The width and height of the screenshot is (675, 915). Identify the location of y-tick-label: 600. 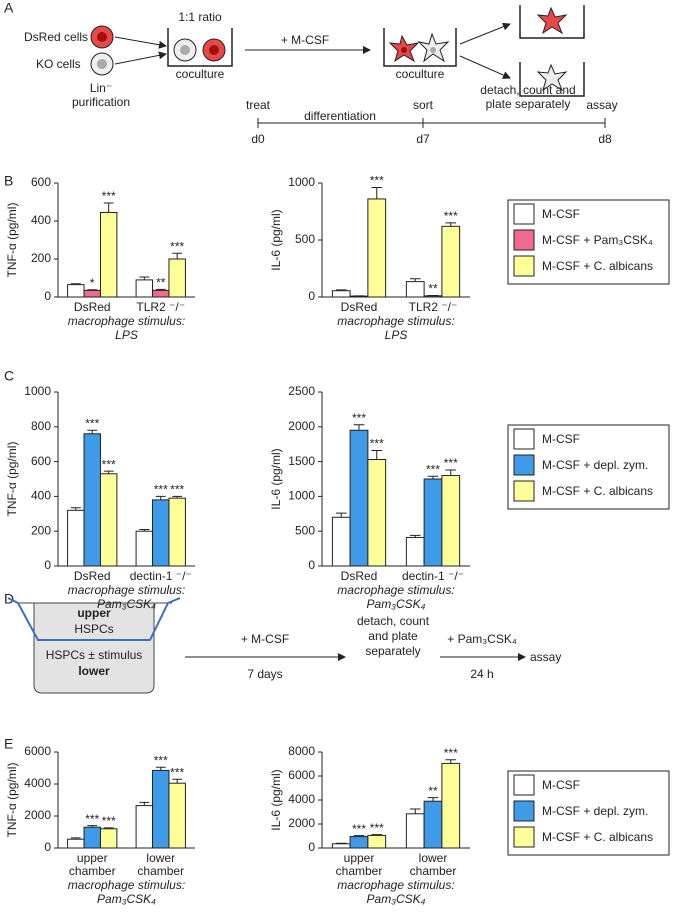
(41, 461).